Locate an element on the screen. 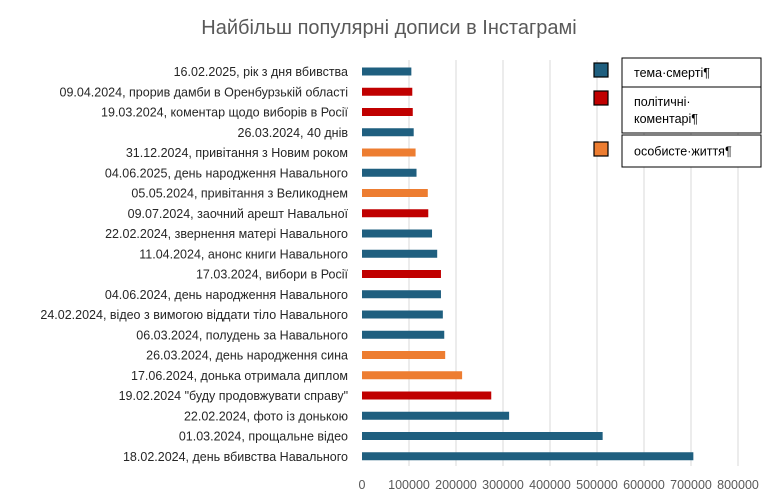 The image size is (779, 500). x-tick-label: 700000 is located at coordinates (691, 485).